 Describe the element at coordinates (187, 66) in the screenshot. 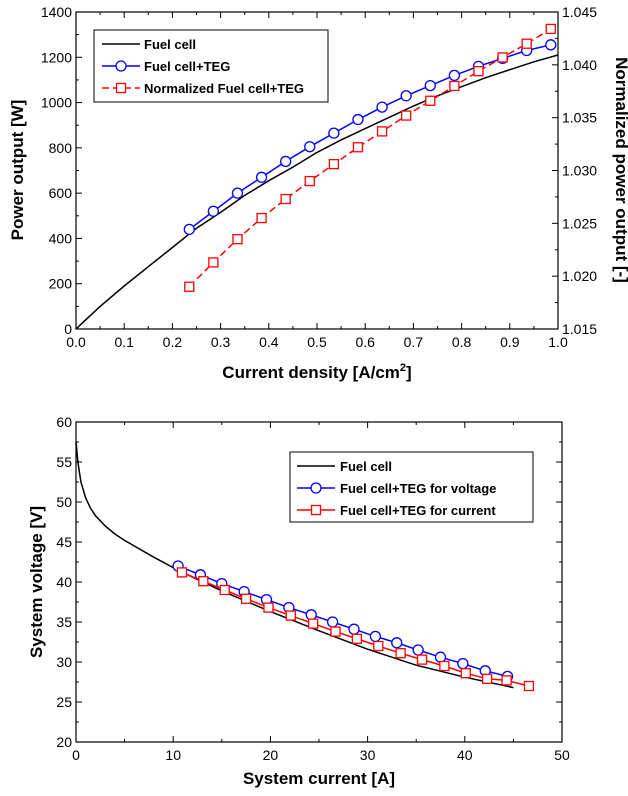

I see `legend-label-fuel-cell-teg: Fuel cell+TEG` at that location.